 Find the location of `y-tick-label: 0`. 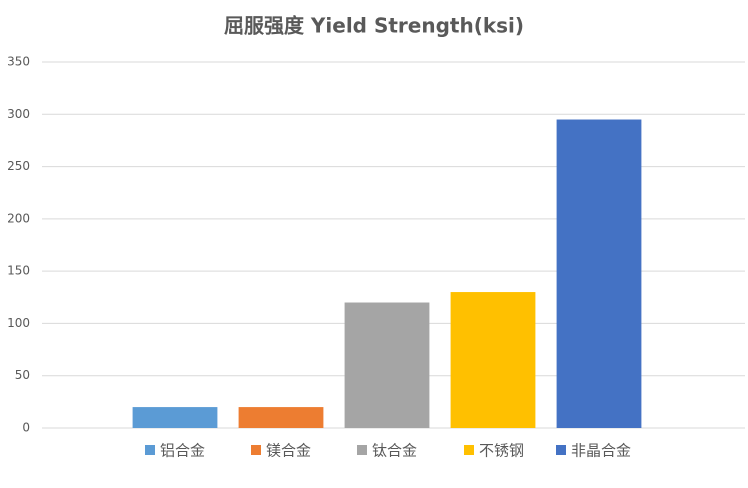

y-tick-label: 0 is located at coordinates (26, 428).